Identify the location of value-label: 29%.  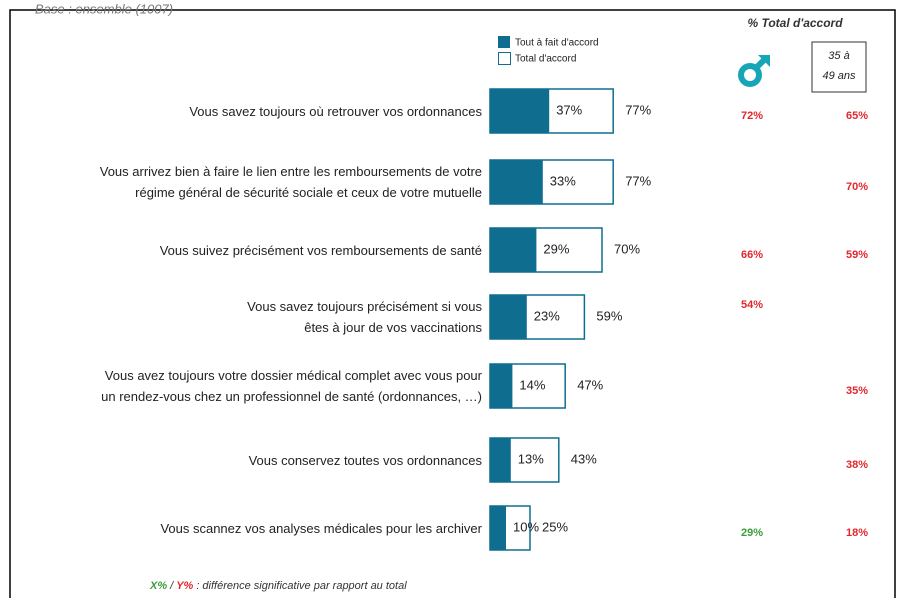
(556, 248).